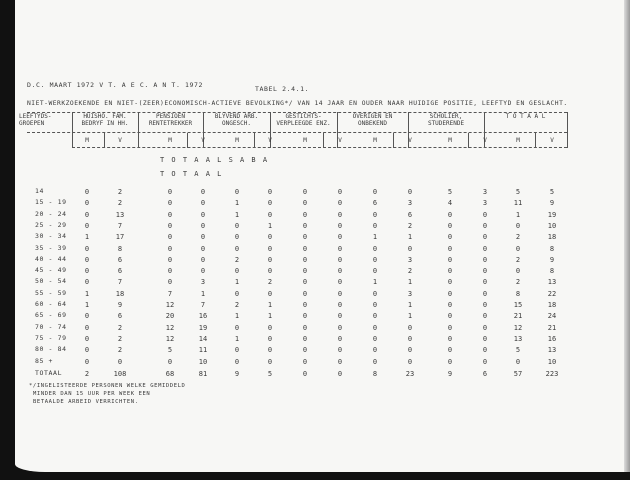  I want to click on table-cell: 21, so click(552, 327).